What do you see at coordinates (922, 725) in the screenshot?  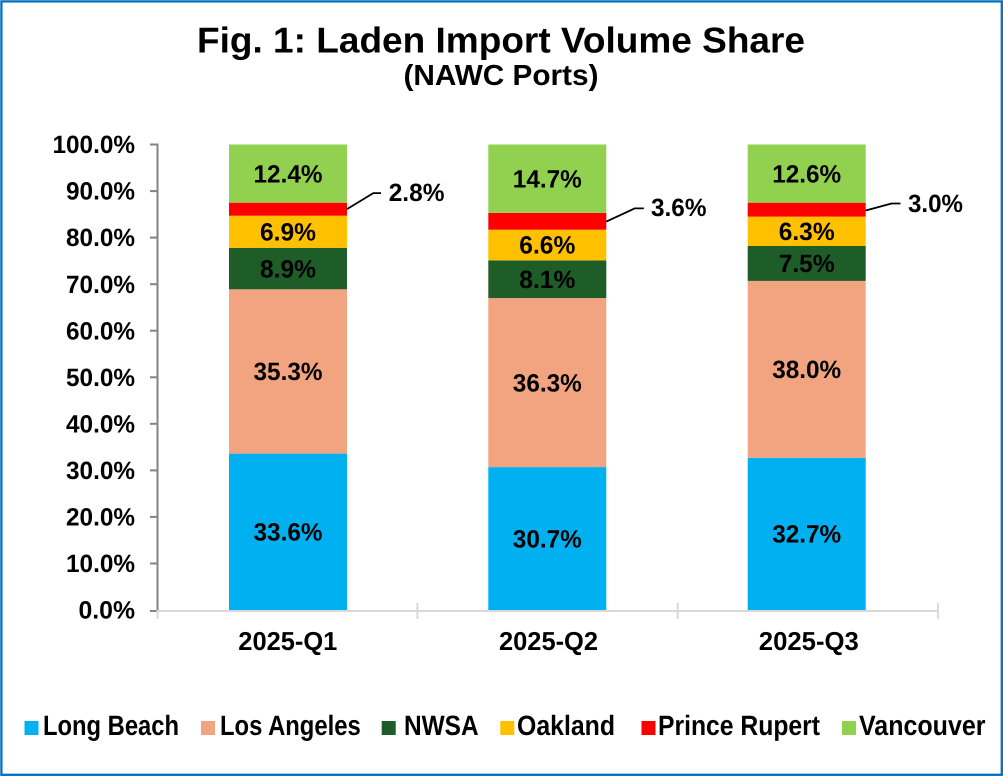 I see `svg-text: Vancouver` at bounding box center [922, 725].